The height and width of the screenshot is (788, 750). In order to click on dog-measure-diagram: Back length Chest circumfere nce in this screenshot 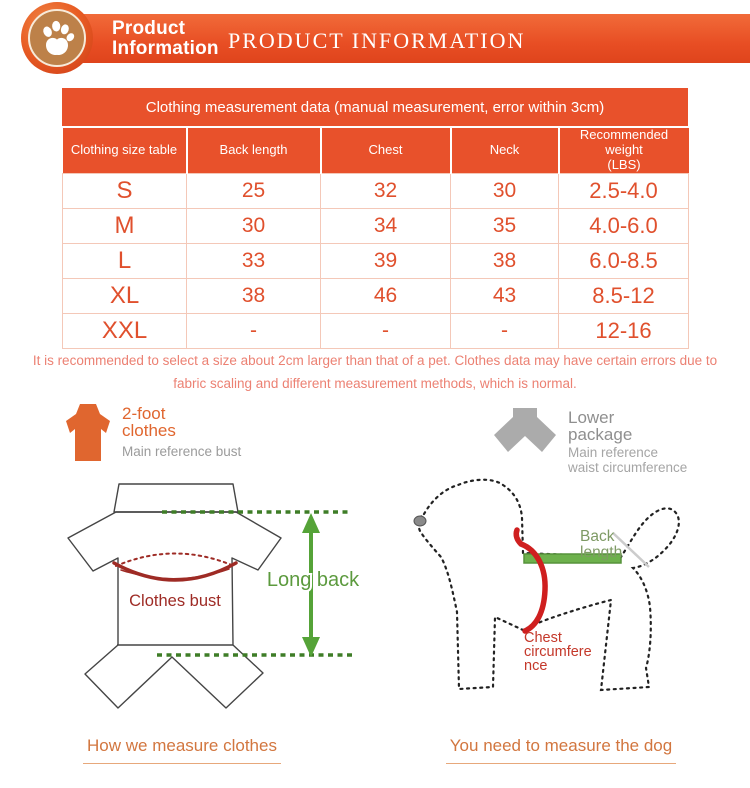, I will do `click(546, 585)`.